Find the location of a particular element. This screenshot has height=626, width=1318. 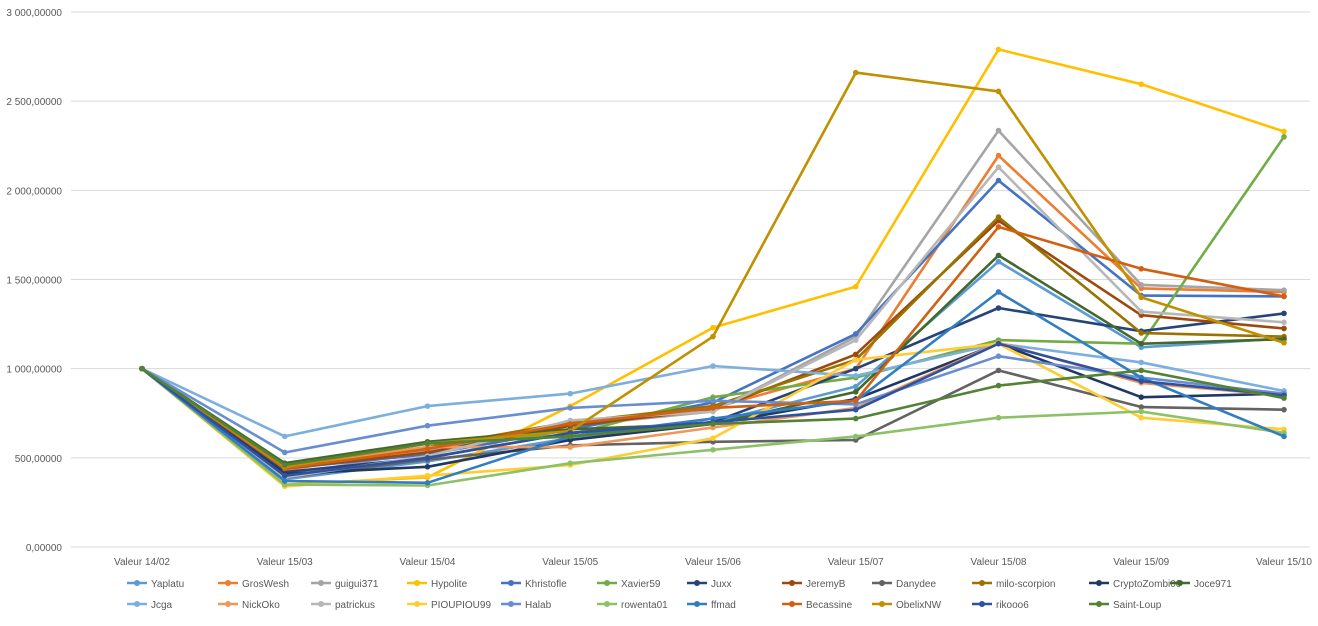

legend-item: Becassine is located at coordinates (817, 605).